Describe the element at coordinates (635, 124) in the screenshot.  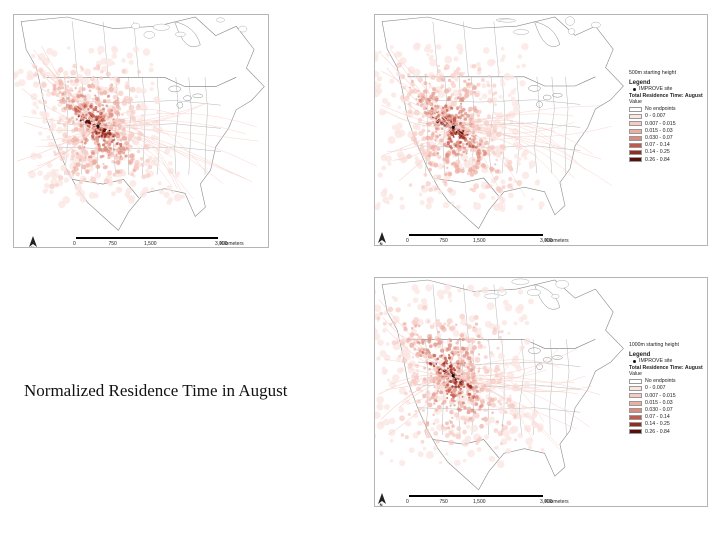
I see `legend-swatch` at that location.